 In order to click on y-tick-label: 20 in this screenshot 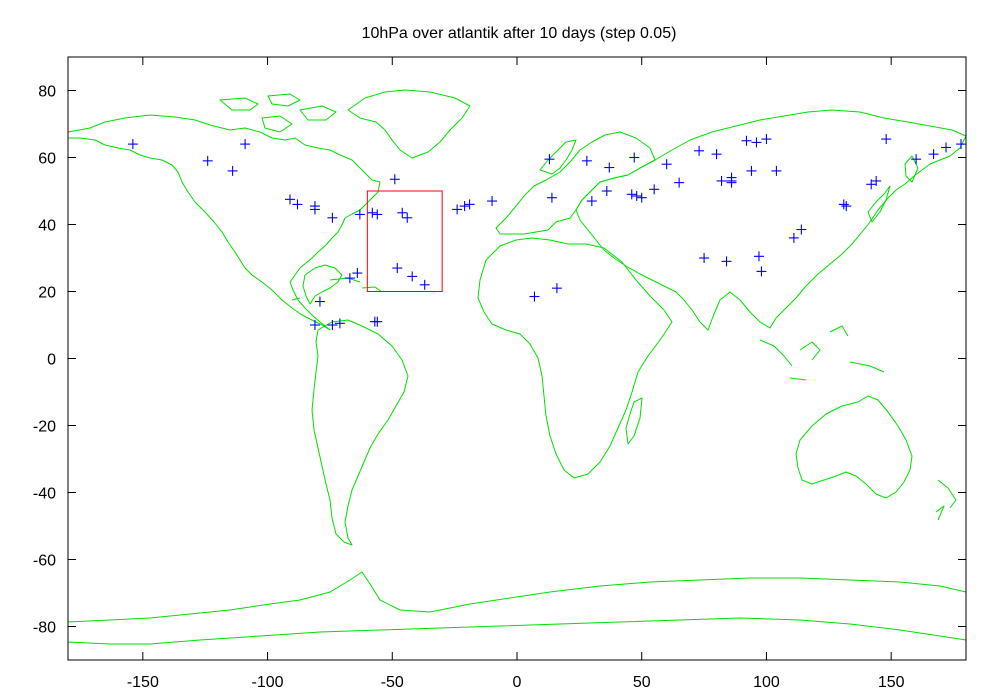, I will do `click(47, 293)`.